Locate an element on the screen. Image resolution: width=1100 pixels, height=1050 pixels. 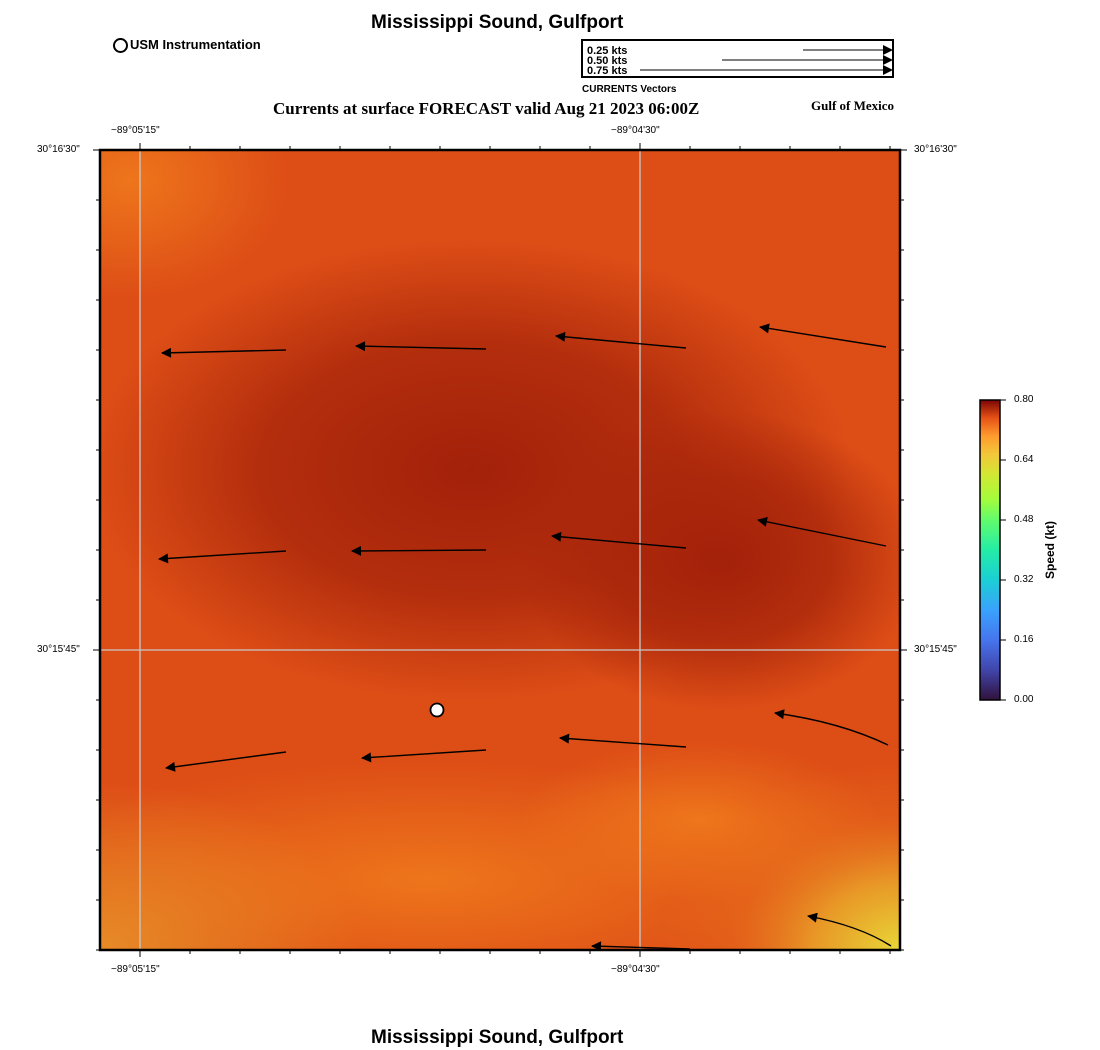
colorbar-tick-label: 0.00 is located at coordinates (1024, 699).